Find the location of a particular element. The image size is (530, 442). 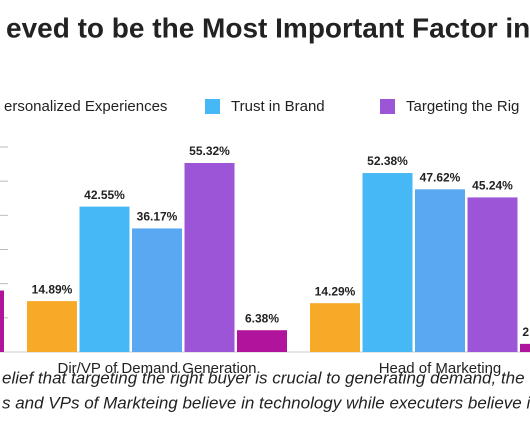

x-tick-label: Dir/VP of Demand Generation is located at coordinates (157, 368).